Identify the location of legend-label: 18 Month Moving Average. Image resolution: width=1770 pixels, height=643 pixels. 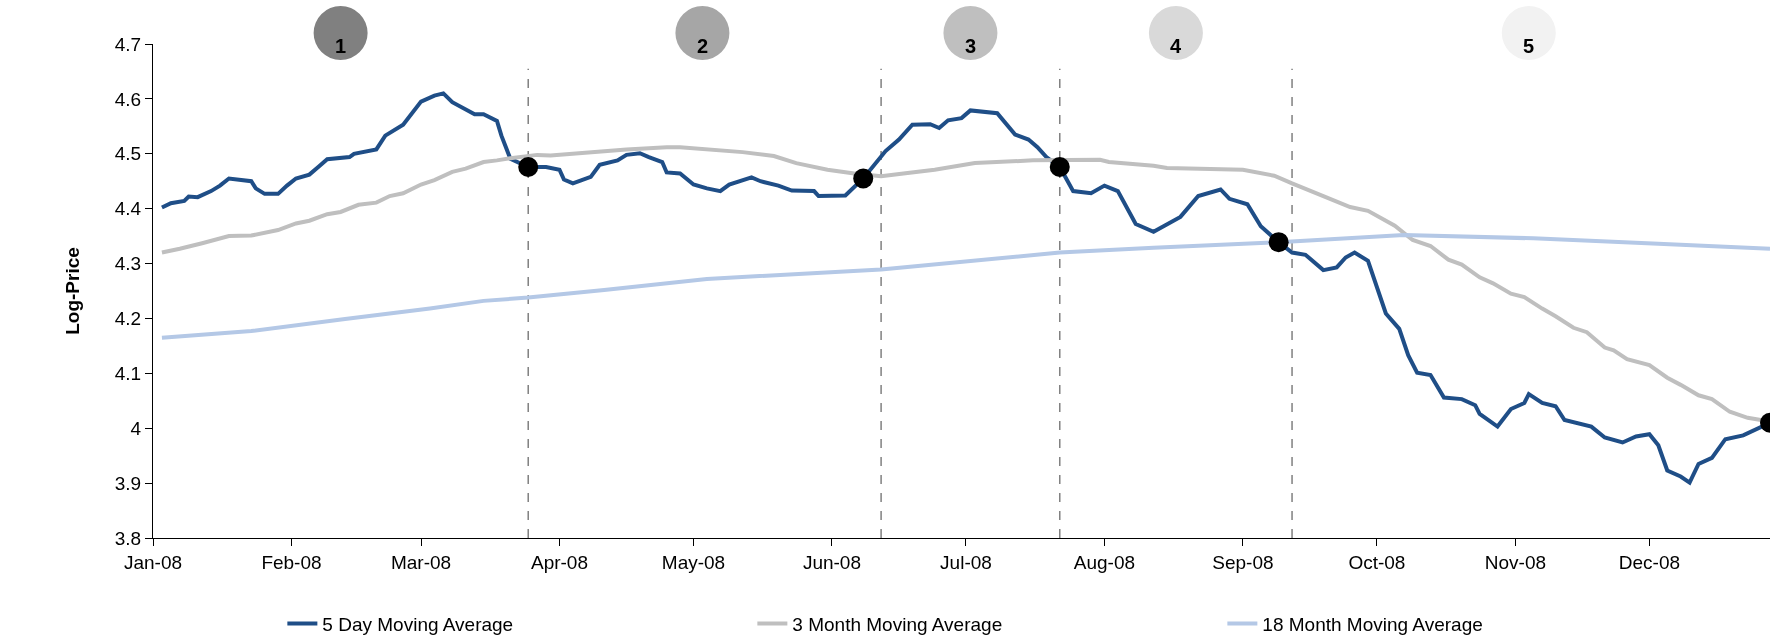
(1372, 624).